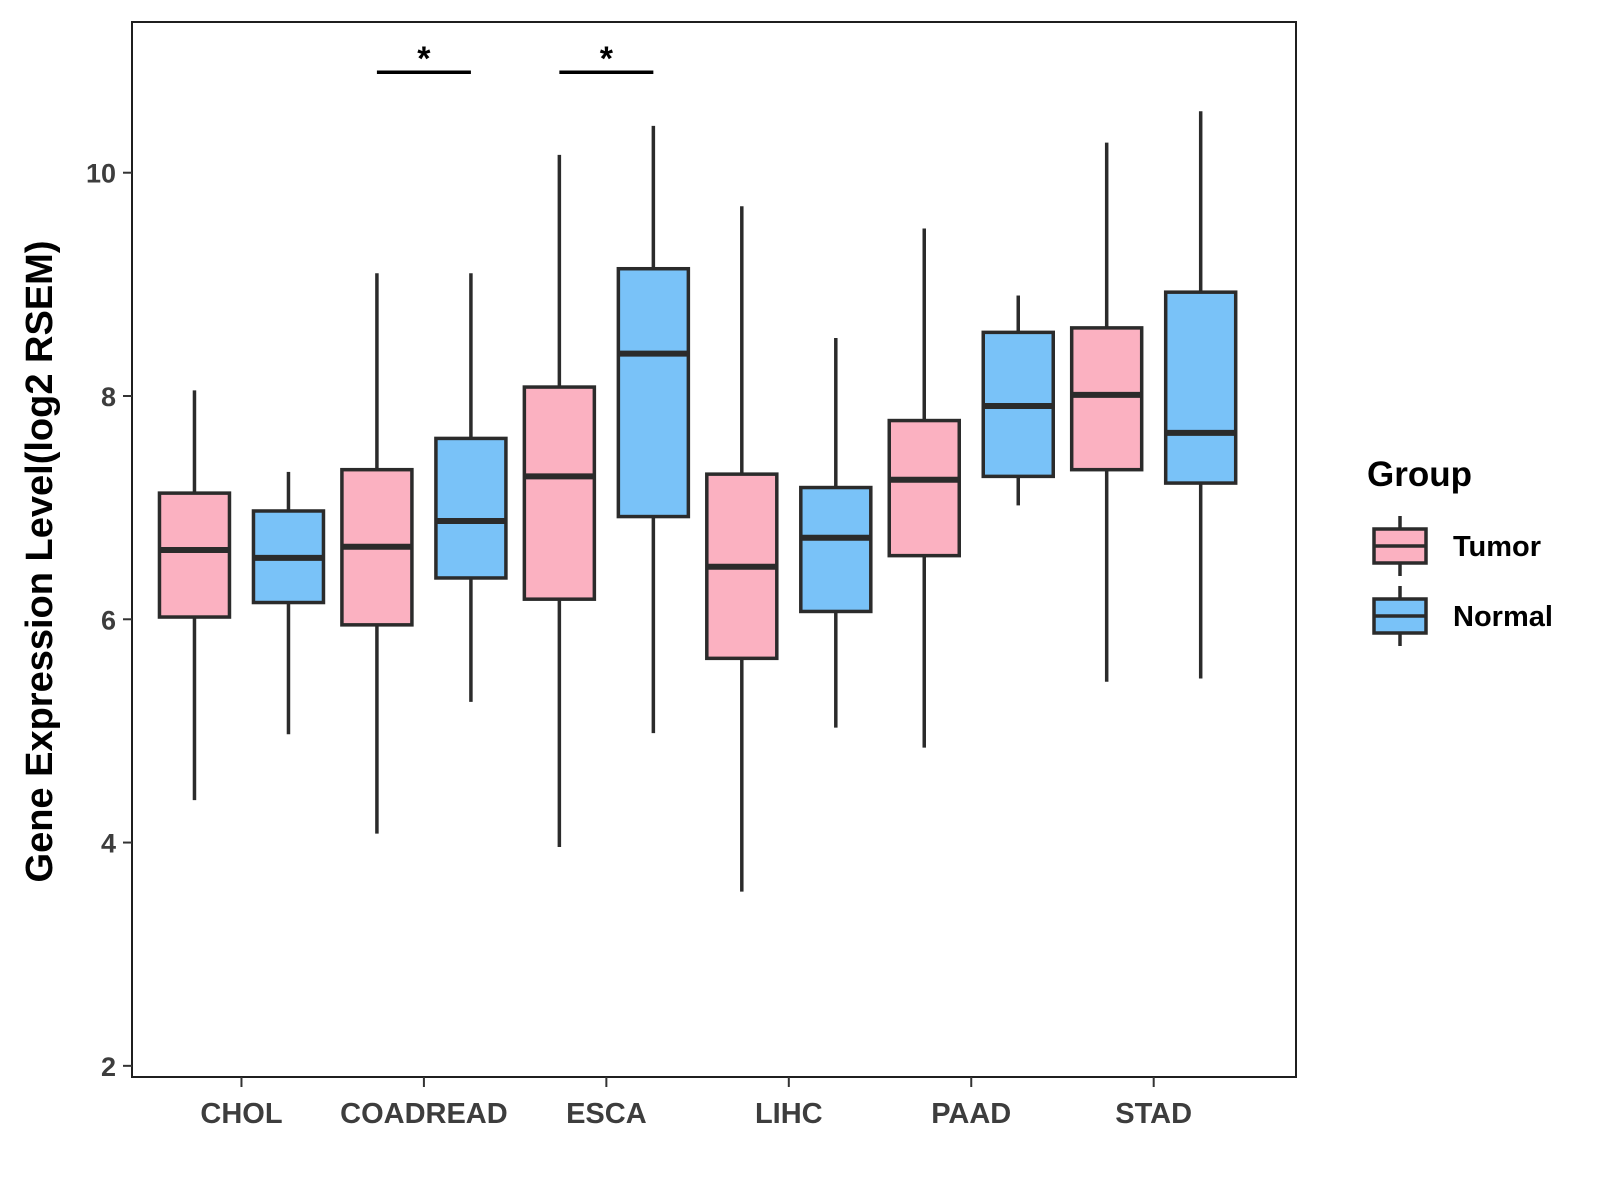  I want to click on x-tick-label: CHOL, so click(241, 1114).